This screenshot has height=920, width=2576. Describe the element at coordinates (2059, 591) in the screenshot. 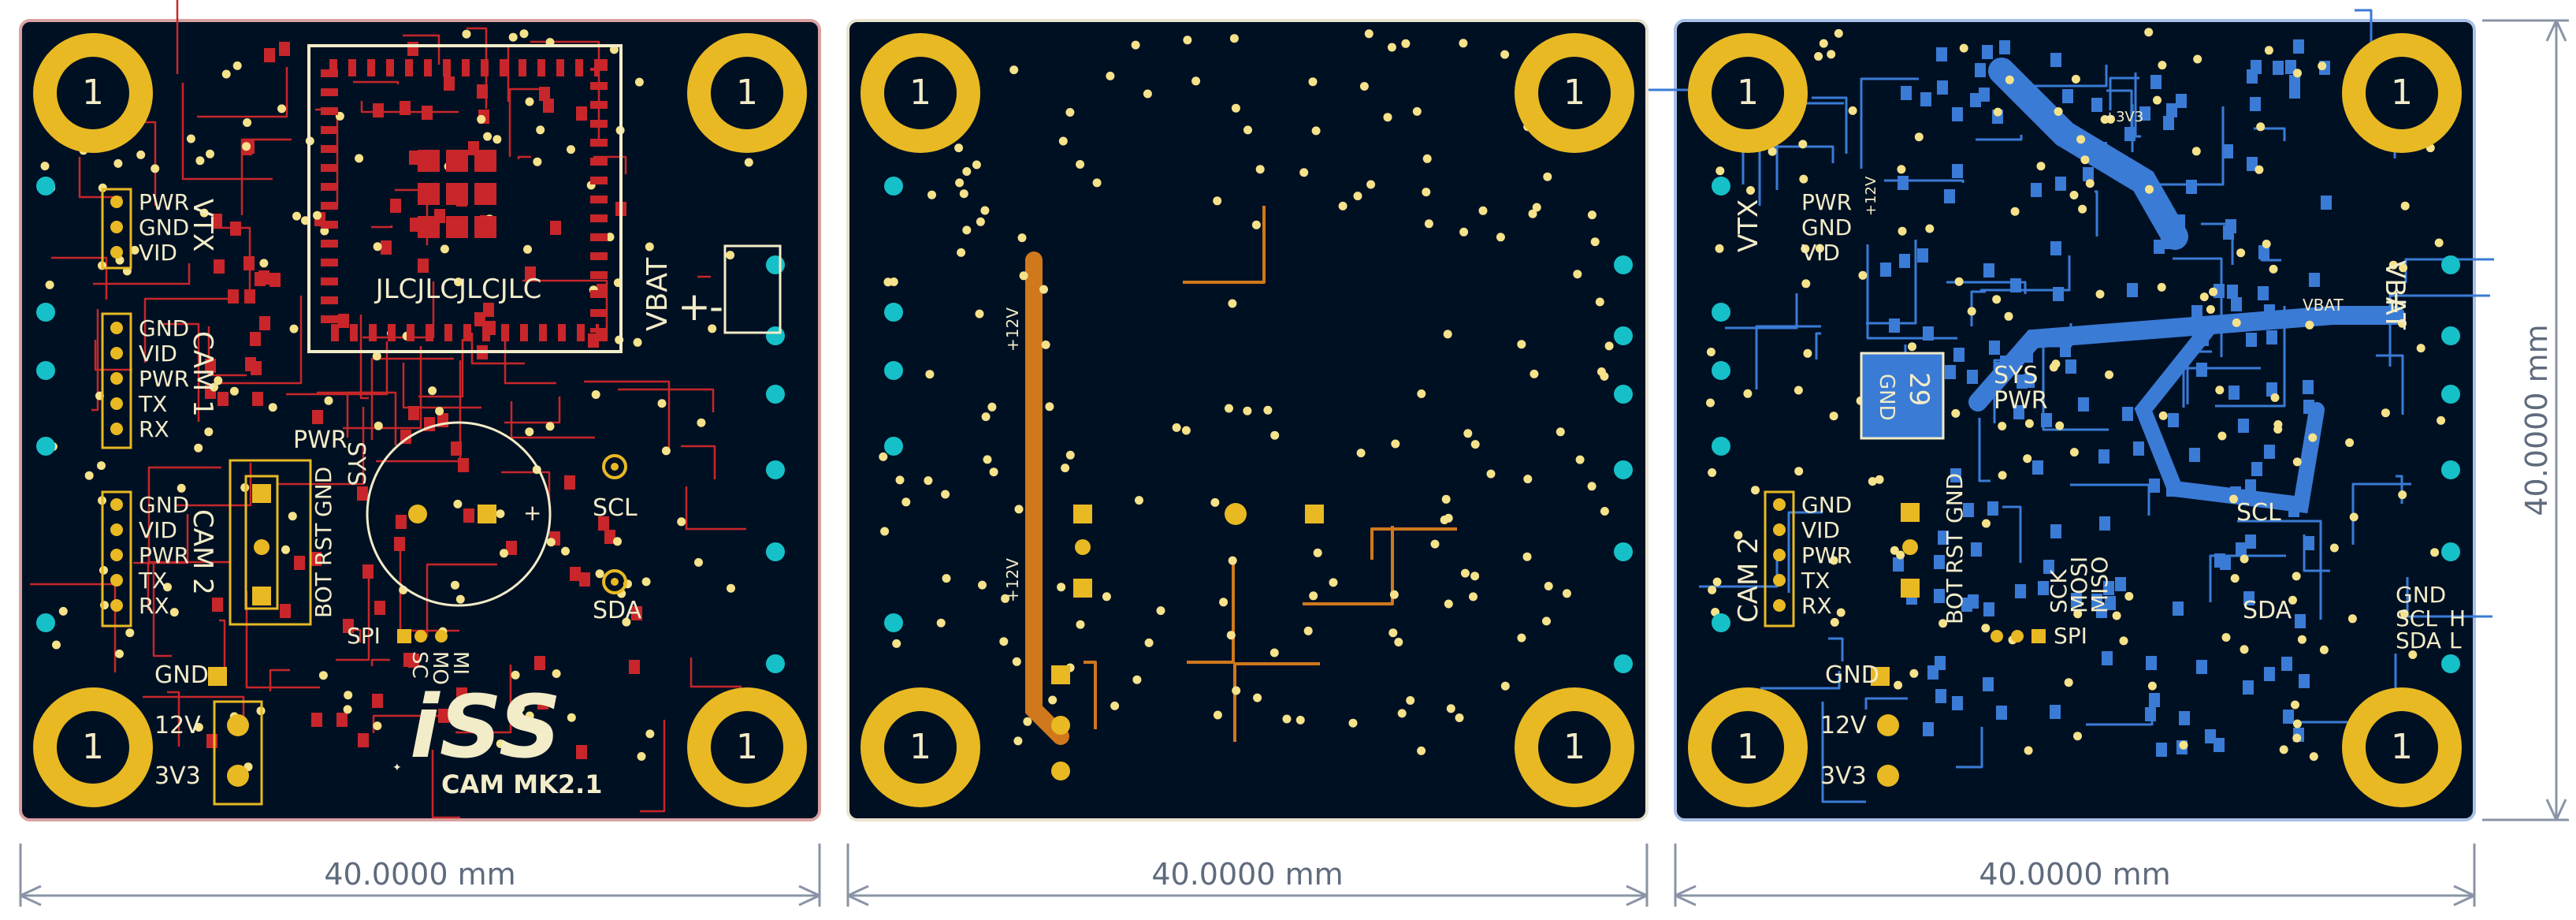

I see `back-sck-label: SCK` at that location.